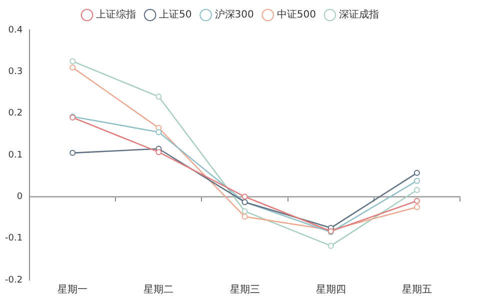 Image resolution: width=480 pixels, height=300 pixels. Describe the element at coordinates (159, 290) in the screenshot. I see `x-tick-label: 星期二` at that location.